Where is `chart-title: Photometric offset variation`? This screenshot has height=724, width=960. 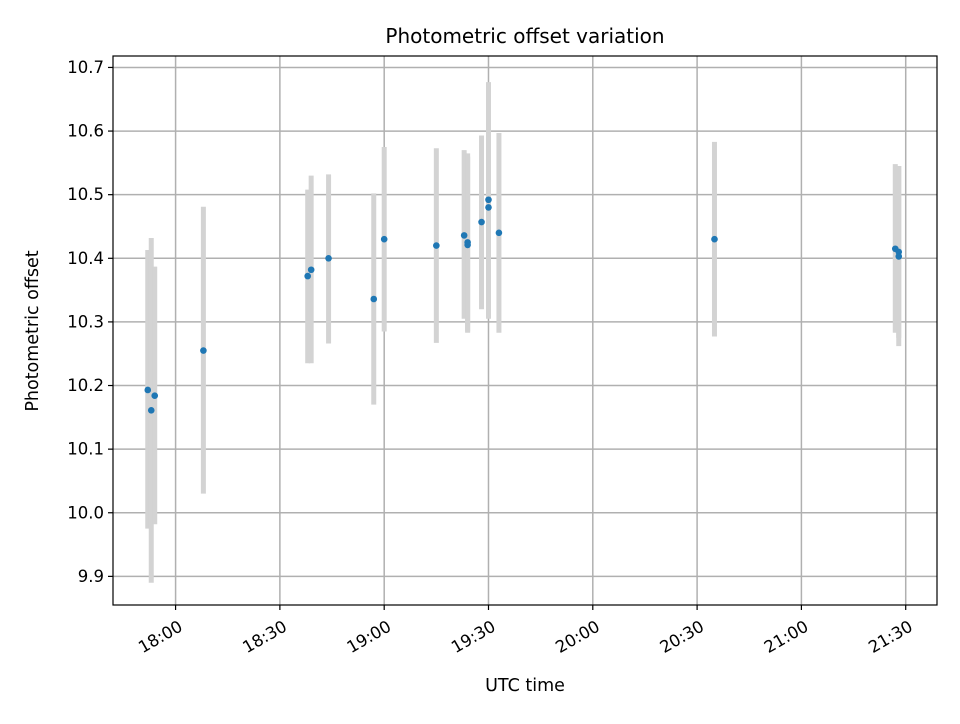 chart-title: Photometric offset variation is located at coordinates (524, 36).